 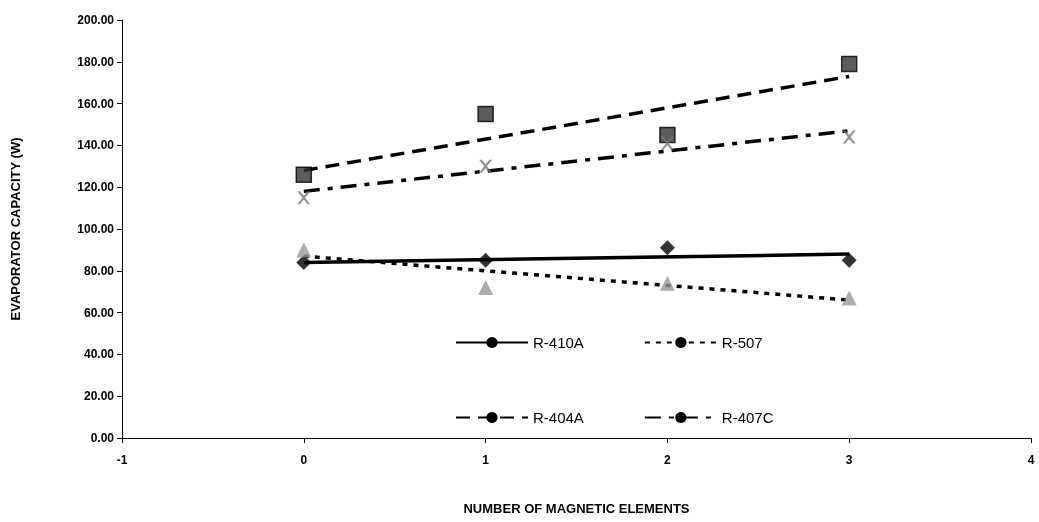 I want to click on y-tick-label: 60.00, so click(x=99, y=312).